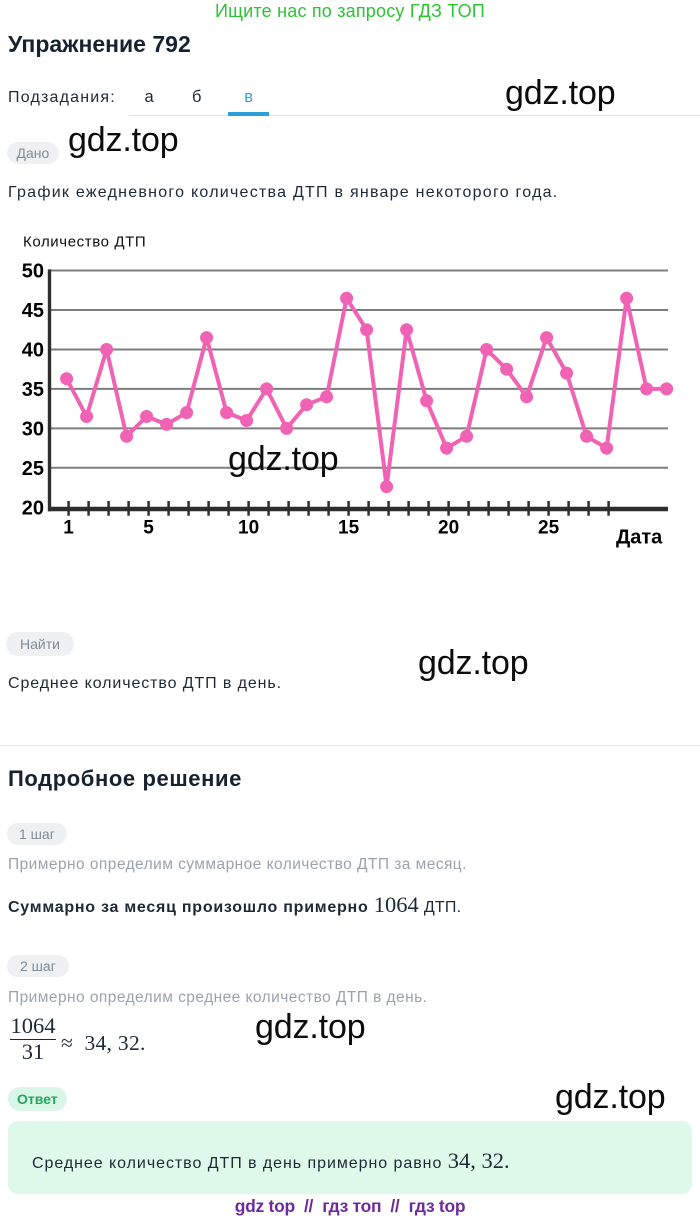 Image resolution: width=700 pixels, height=1221 pixels. What do you see at coordinates (84, 242) in the screenshot?
I see `svg-text: Количество ДТП` at bounding box center [84, 242].